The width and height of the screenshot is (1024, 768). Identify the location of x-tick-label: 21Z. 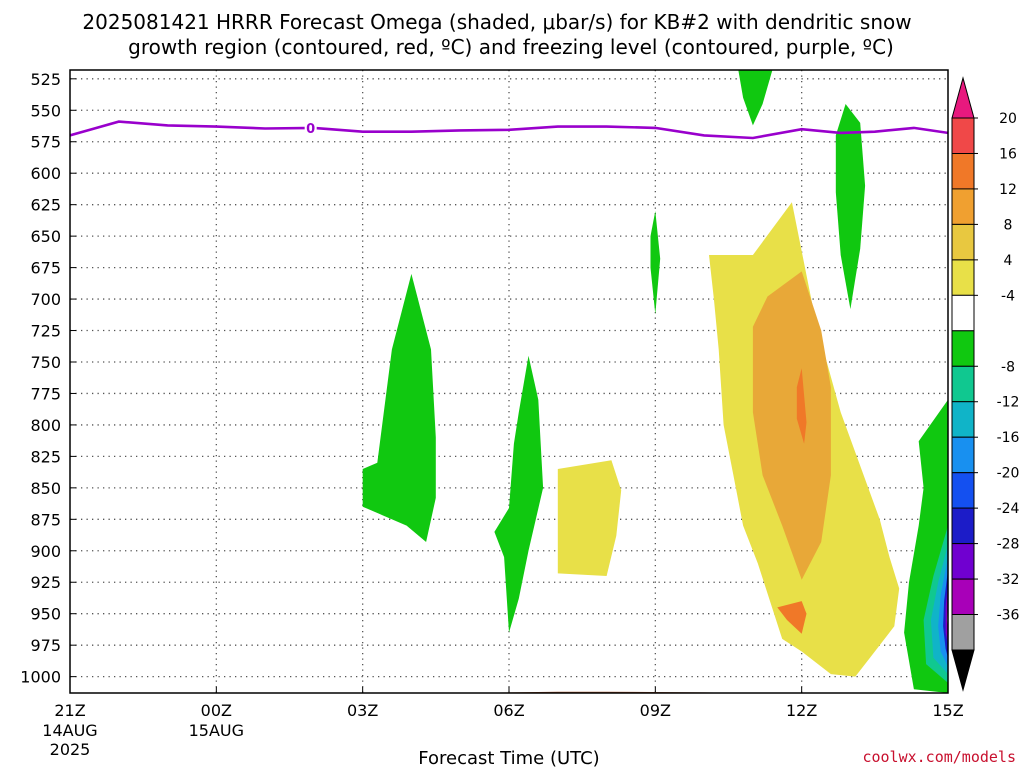
(69, 710).